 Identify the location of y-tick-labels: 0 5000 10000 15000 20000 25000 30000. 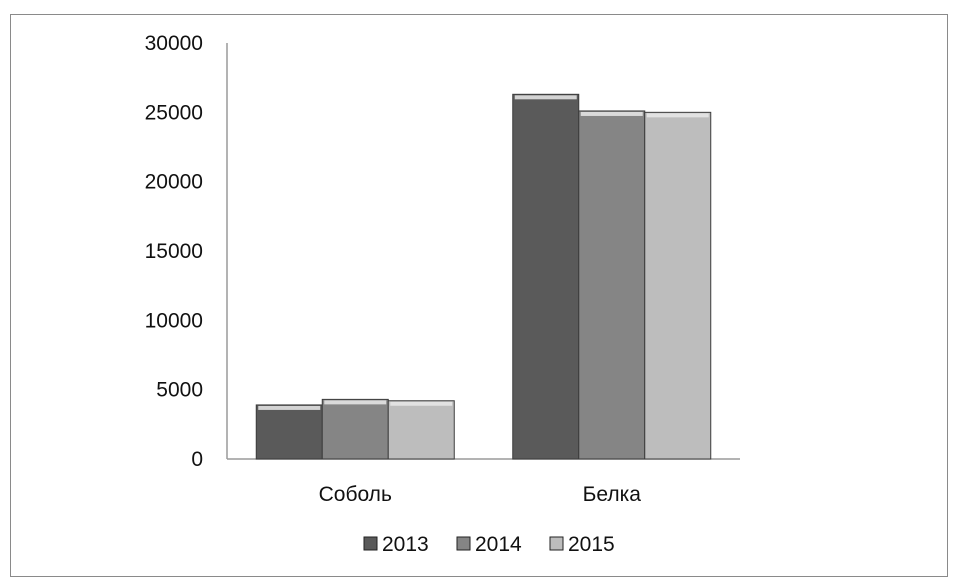
(174, 251).